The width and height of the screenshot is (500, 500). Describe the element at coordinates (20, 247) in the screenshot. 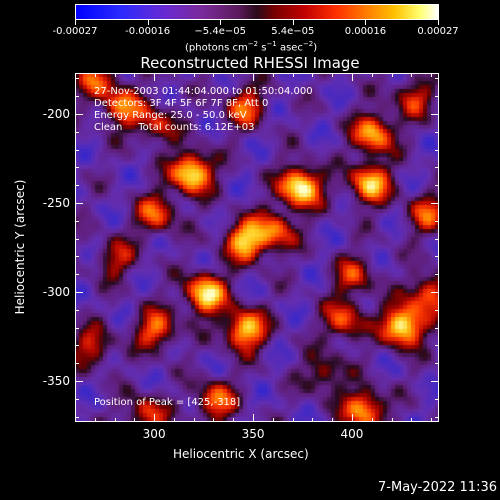

I see `y-axis-title: Heliocentric Y (arcsec)` at that location.